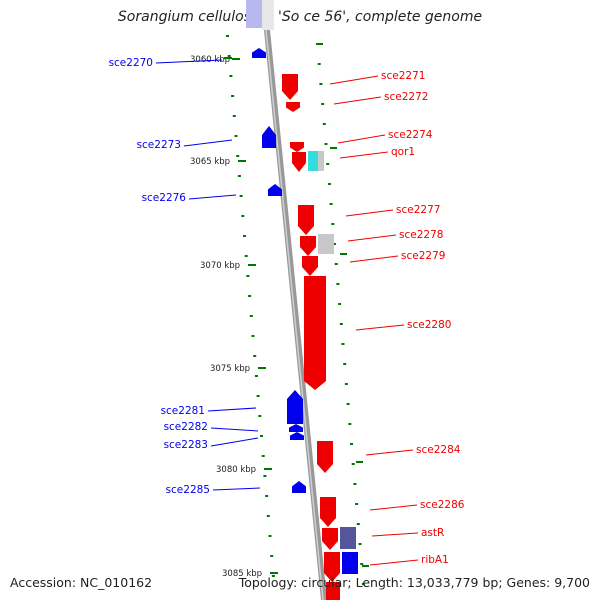 This screenshot has width=600, height=600. Describe the element at coordinates (310, 266) in the screenshot. I see `gene-sce2279-glyph` at that location.